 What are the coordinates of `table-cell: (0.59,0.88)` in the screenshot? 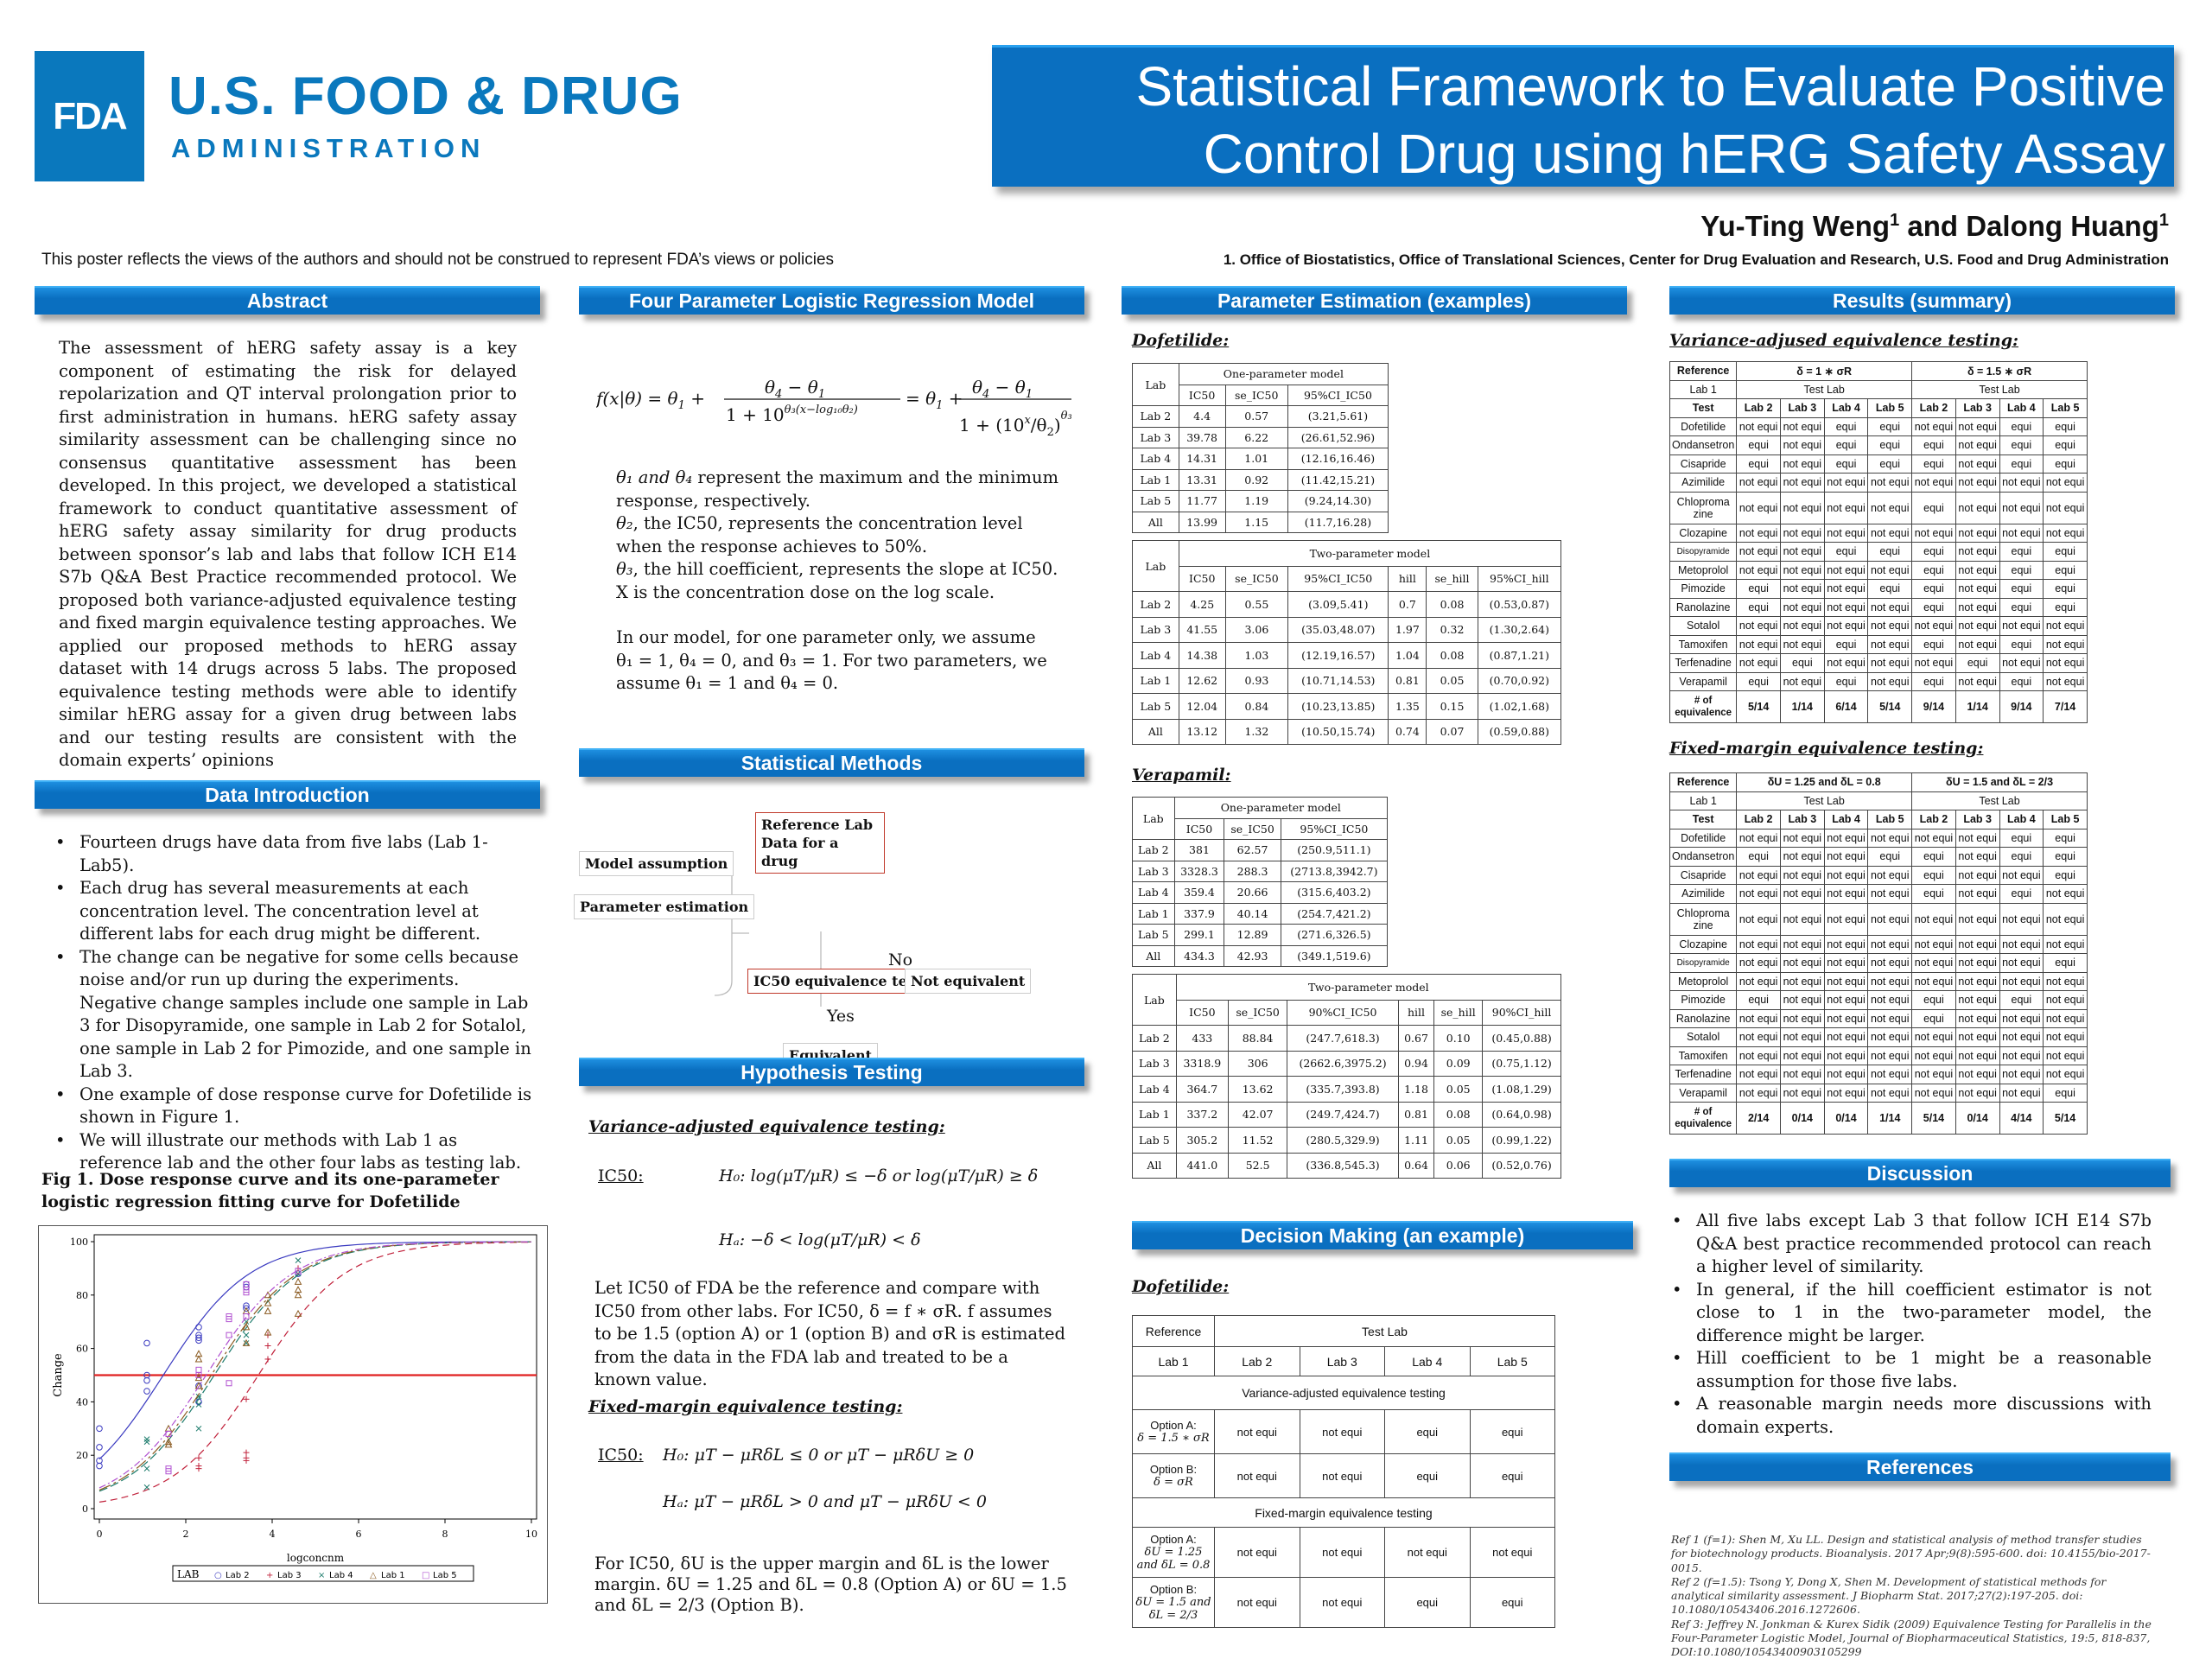 It's located at (1519, 731).